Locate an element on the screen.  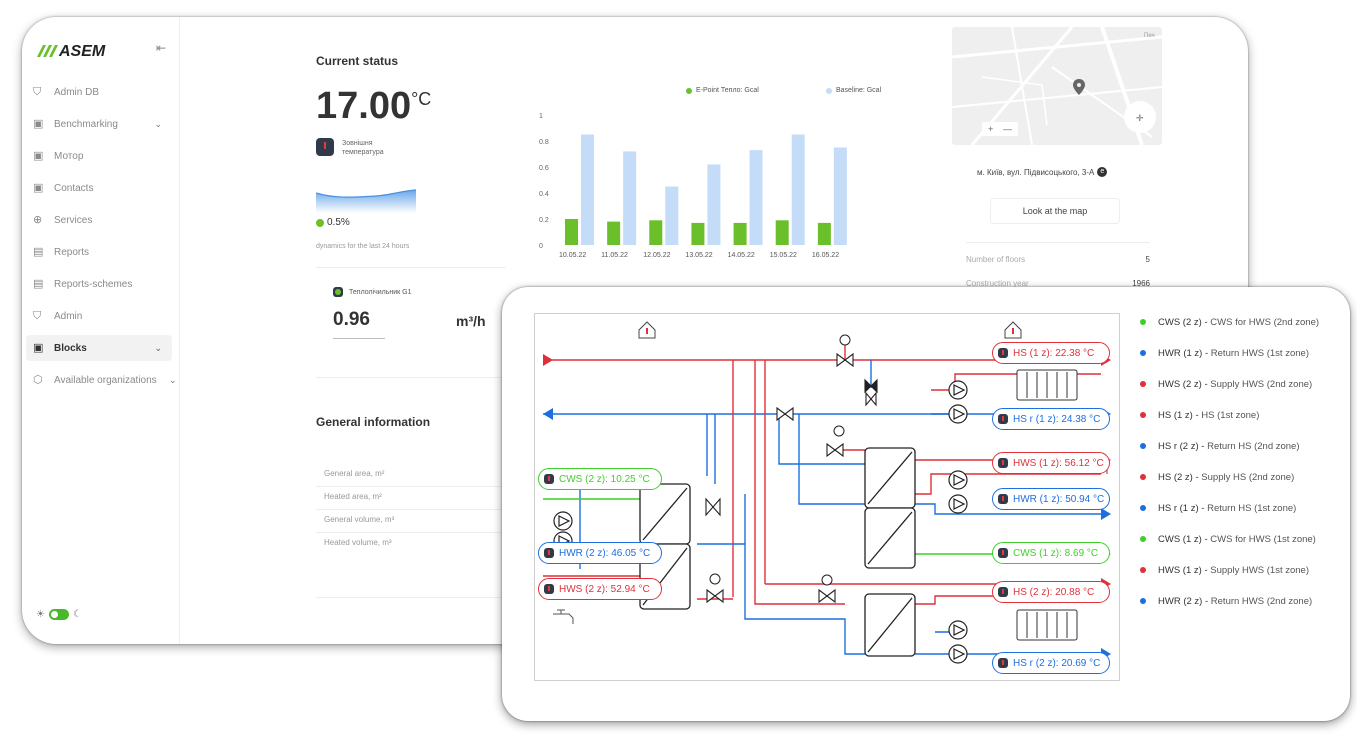
checkbox-icon is located at coordinates (338, 292).